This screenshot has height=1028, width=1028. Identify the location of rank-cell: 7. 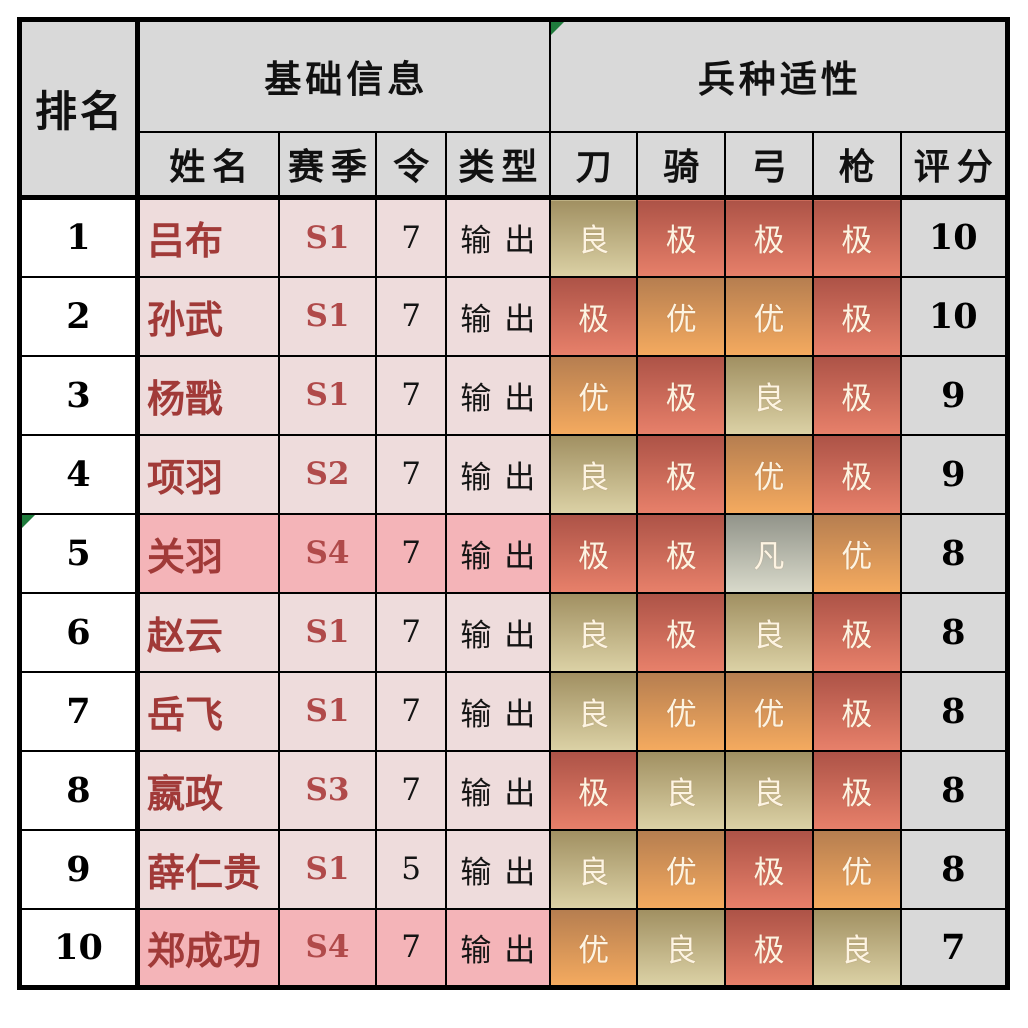
(79, 711).